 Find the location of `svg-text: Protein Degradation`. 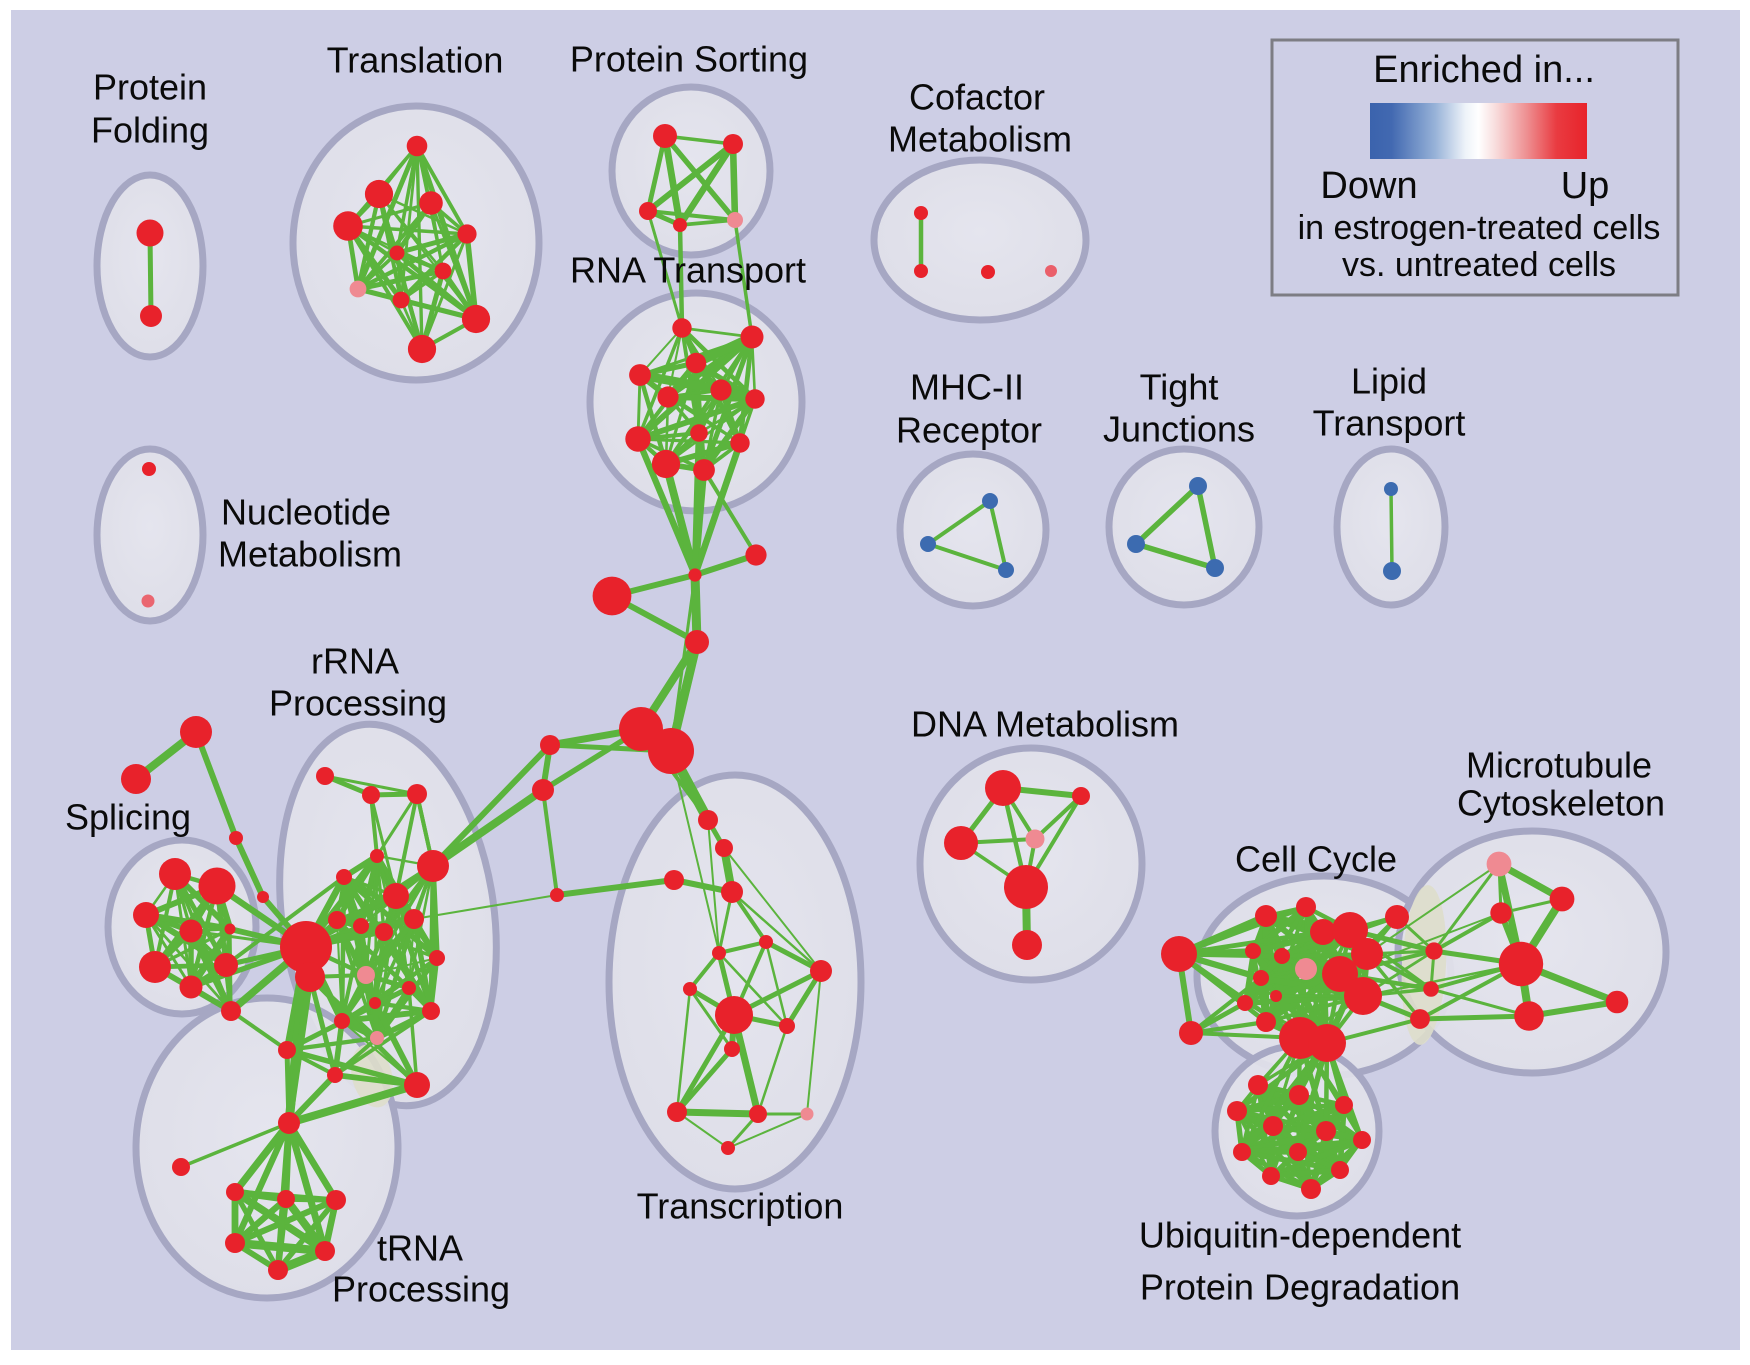

svg-text: Protein Degradation is located at coordinates (1300, 1287).